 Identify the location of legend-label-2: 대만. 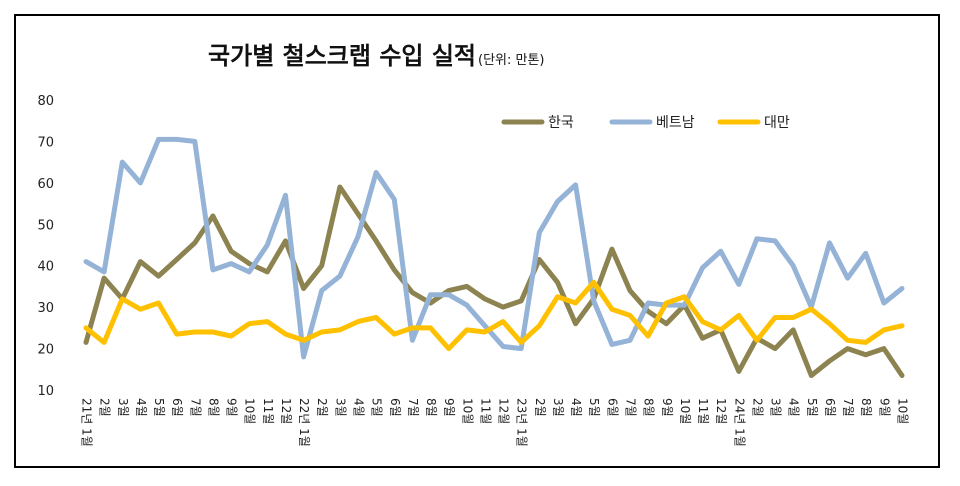
(777, 123).